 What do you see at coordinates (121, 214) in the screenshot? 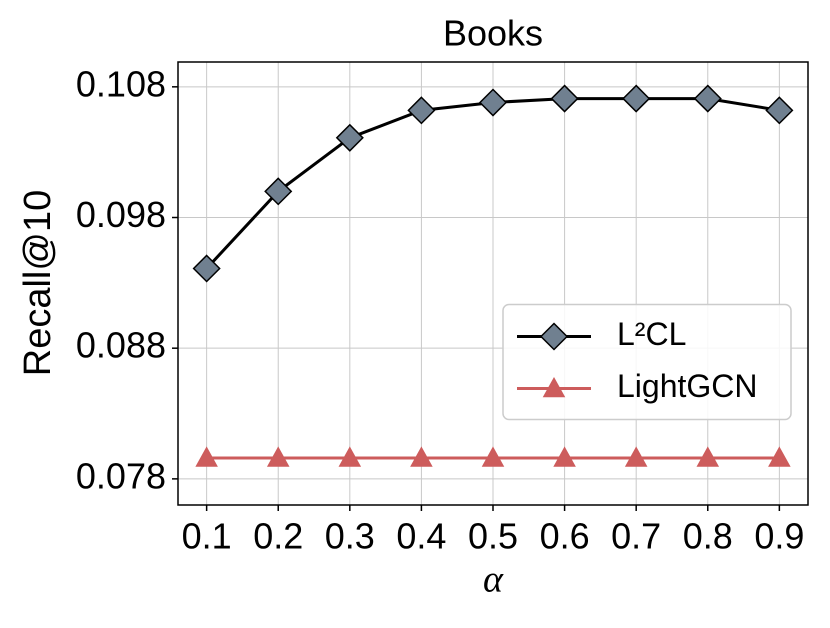
I see `y-tick-label: 0.098` at bounding box center [121, 214].